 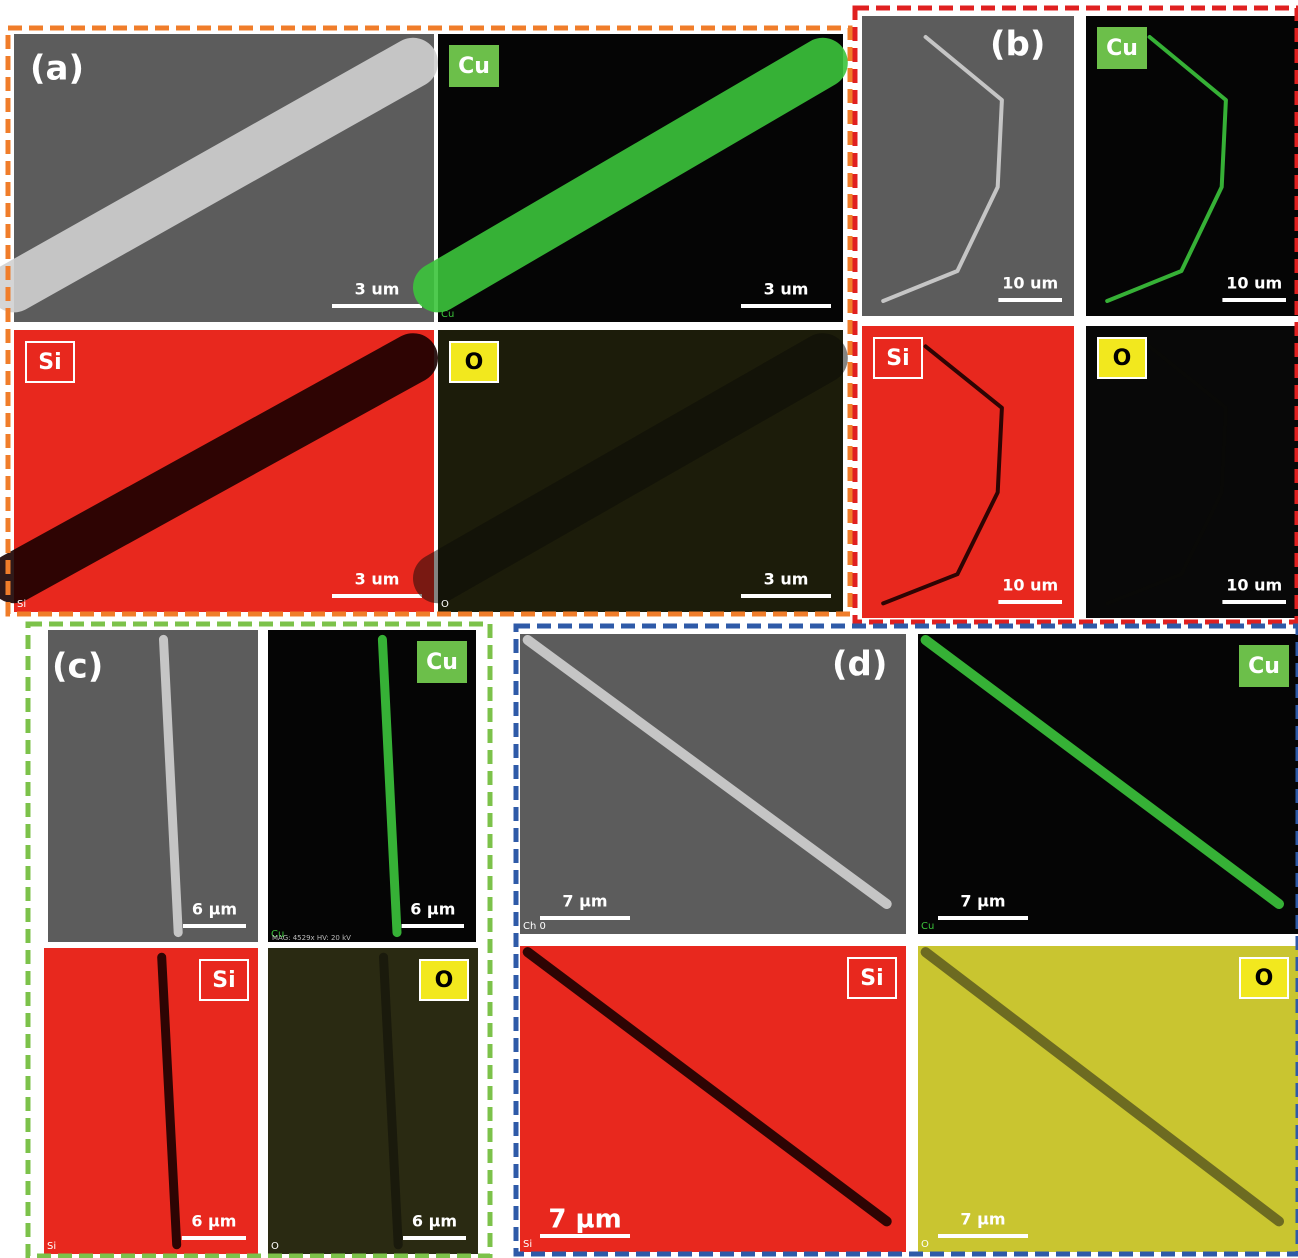 I want to click on corner-tag: Ch 0, so click(x=534, y=926).